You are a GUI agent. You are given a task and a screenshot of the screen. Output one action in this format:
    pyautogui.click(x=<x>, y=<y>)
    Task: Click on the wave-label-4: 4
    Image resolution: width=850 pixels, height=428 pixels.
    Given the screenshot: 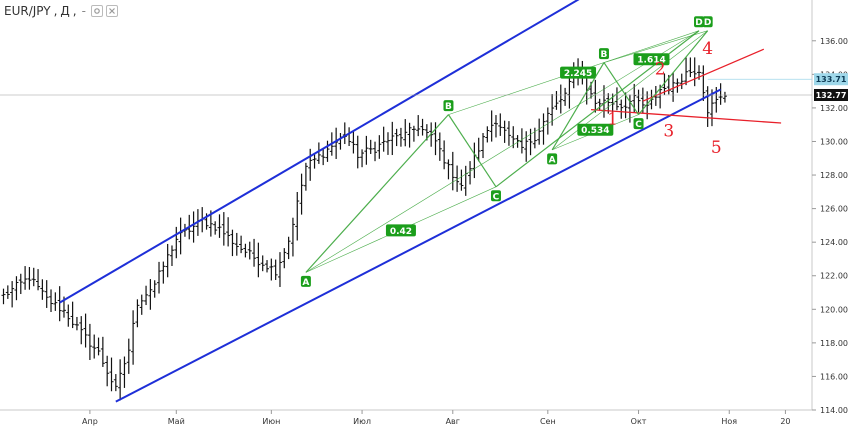 What is the action you would take?
    pyautogui.click(x=707, y=49)
    